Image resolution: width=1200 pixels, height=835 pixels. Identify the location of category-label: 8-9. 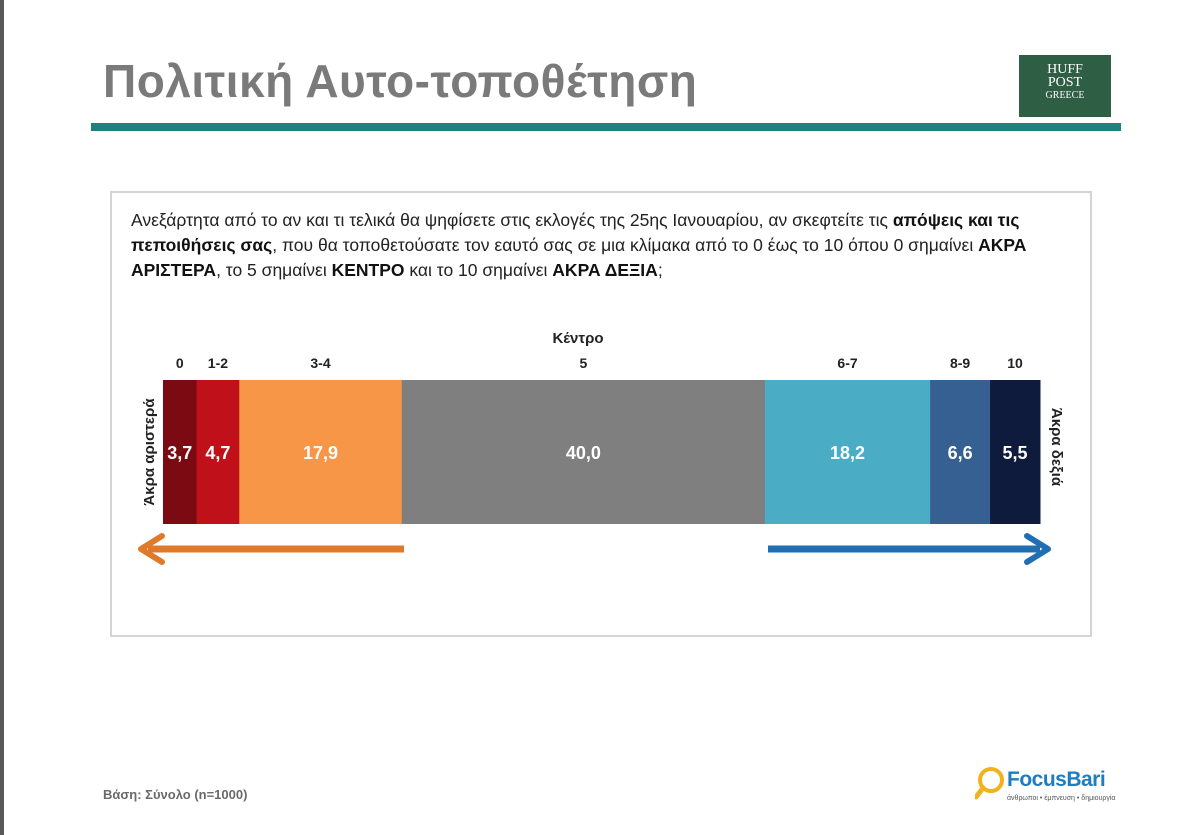
(960, 363).